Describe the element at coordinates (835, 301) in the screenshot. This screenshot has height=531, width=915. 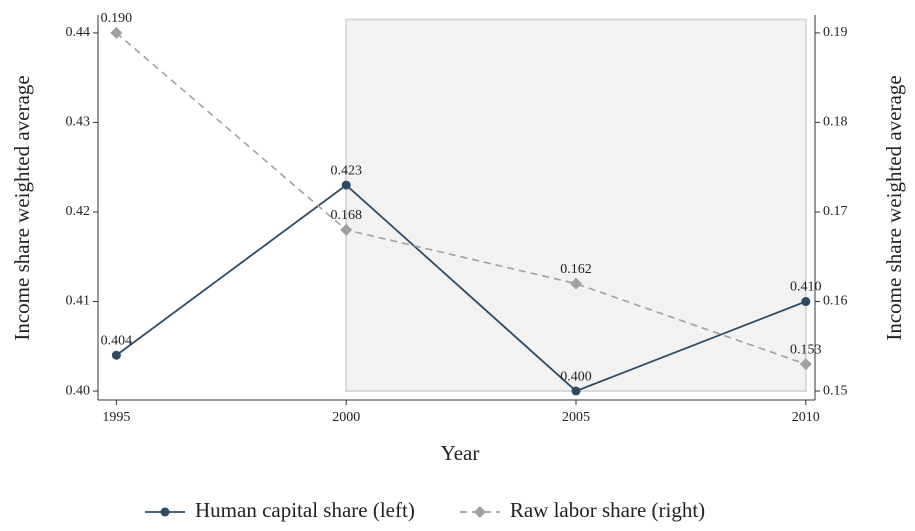
I see `y2-tick-label: 0.16` at that location.